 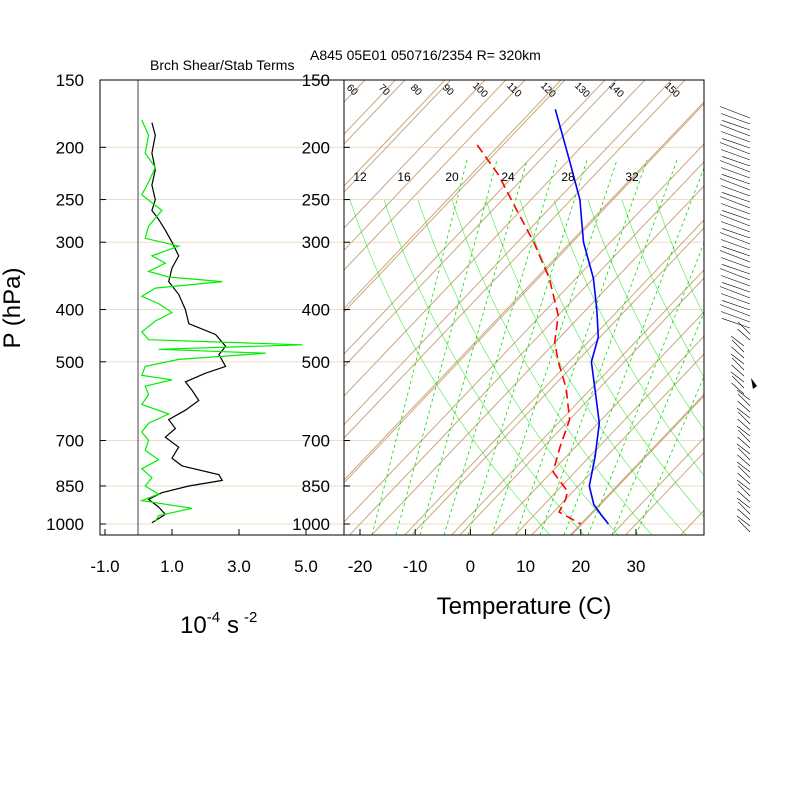 I want to click on y-axis-label: P (hPa), so click(x=13, y=308).